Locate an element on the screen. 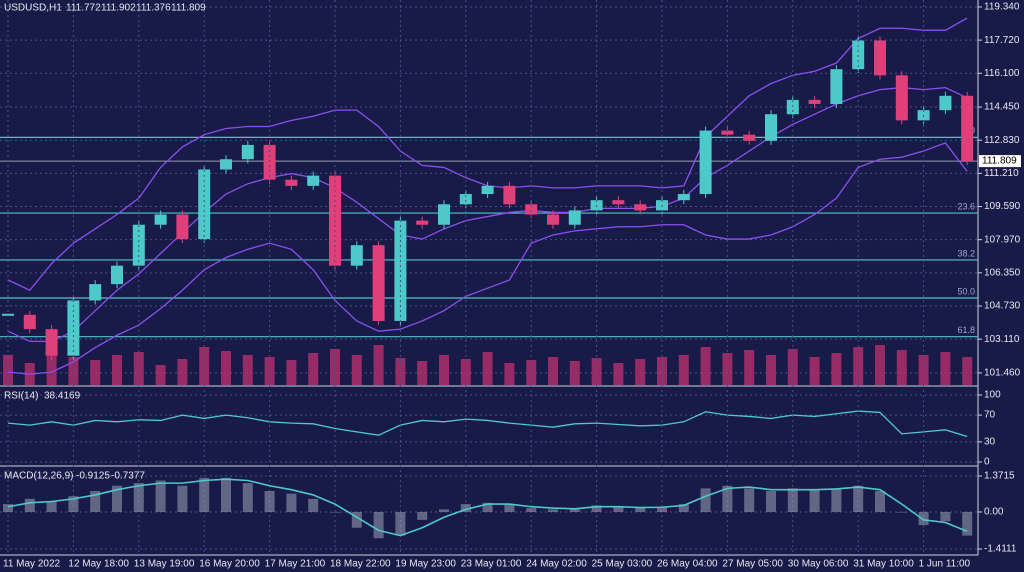  current-price-label: 111.809 is located at coordinates (999, 161).